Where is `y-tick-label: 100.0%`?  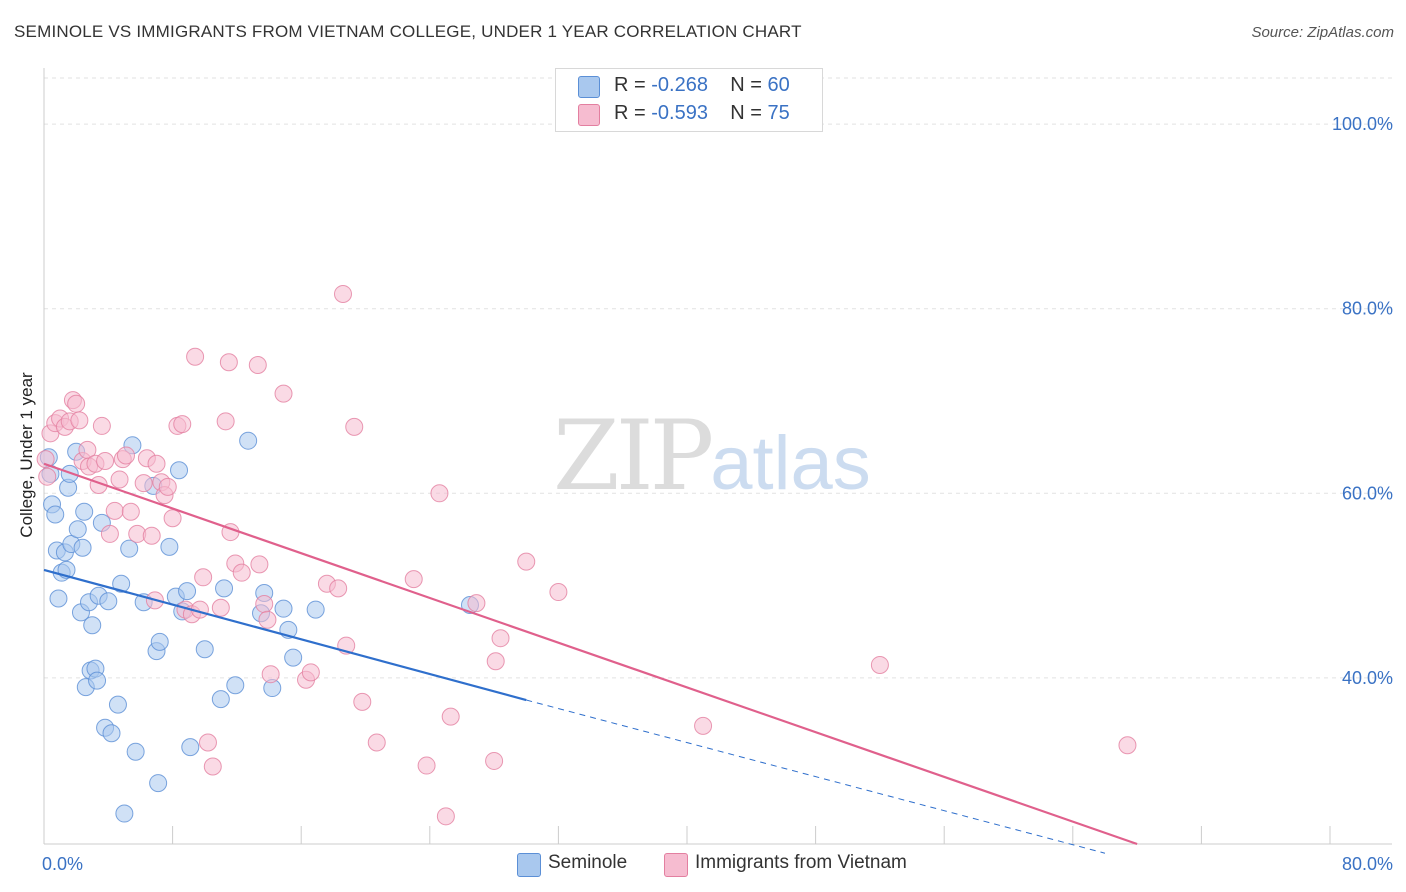 y-tick-label: 100.0% is located at coordinates (1362, 124).